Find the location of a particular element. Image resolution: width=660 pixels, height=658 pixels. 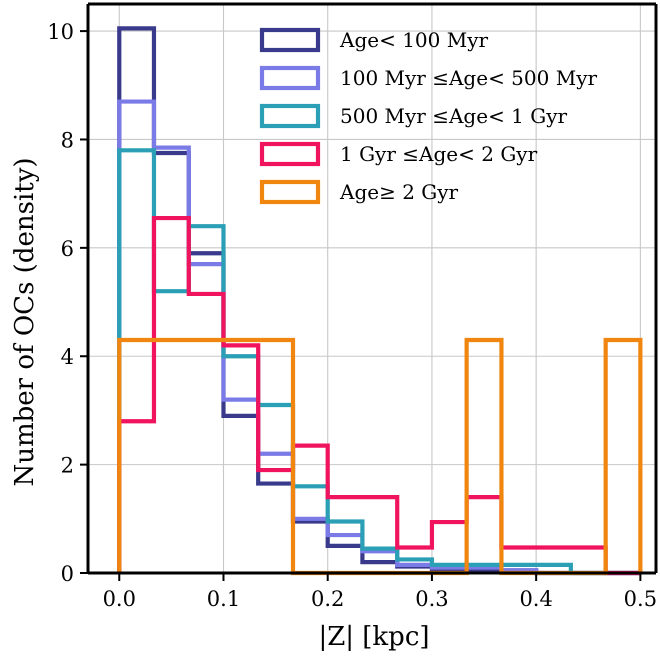

x-tick-label-3: 0.3 is located at coordinates (431, 599).